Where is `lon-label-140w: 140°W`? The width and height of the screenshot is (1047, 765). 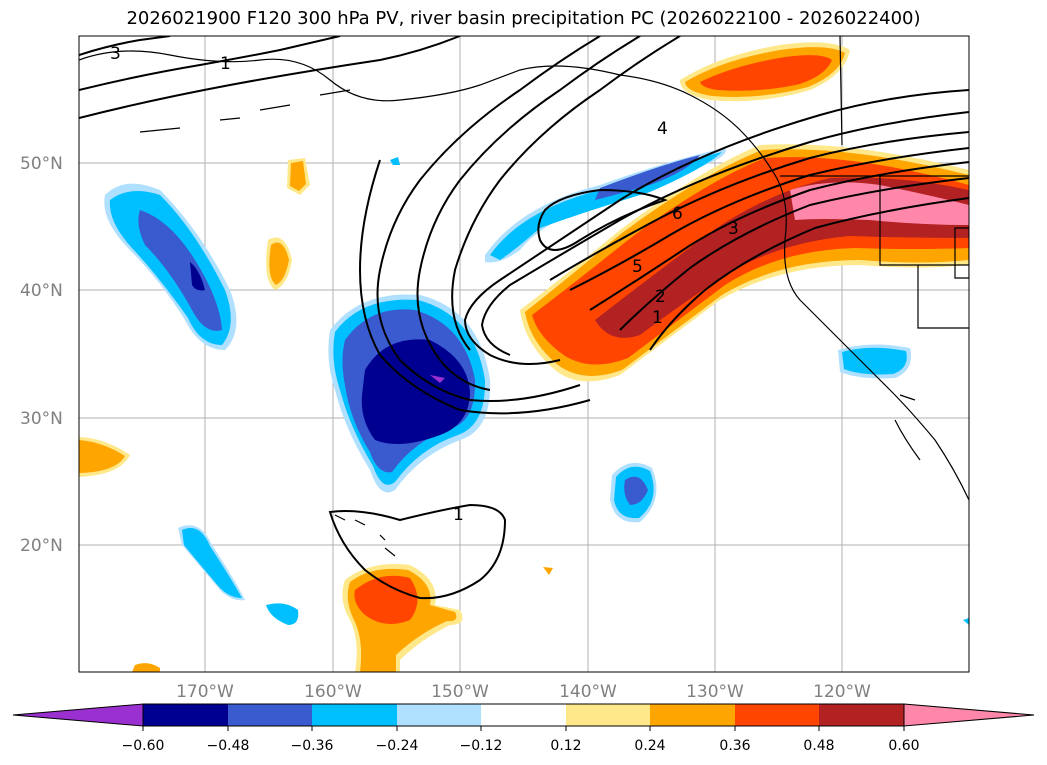 lon-label-140w: 140°W is located at coordinates (588, 692).